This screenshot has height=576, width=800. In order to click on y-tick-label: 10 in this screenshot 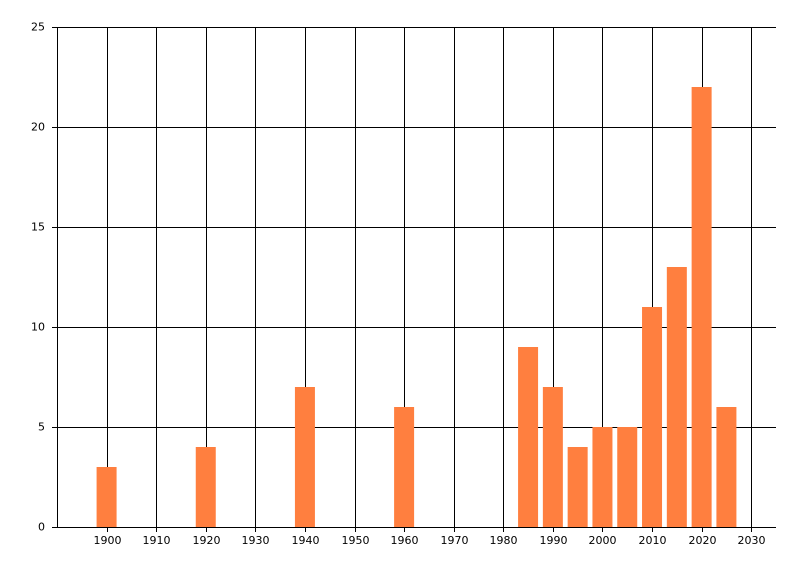, I will do `click(38, 327)`.